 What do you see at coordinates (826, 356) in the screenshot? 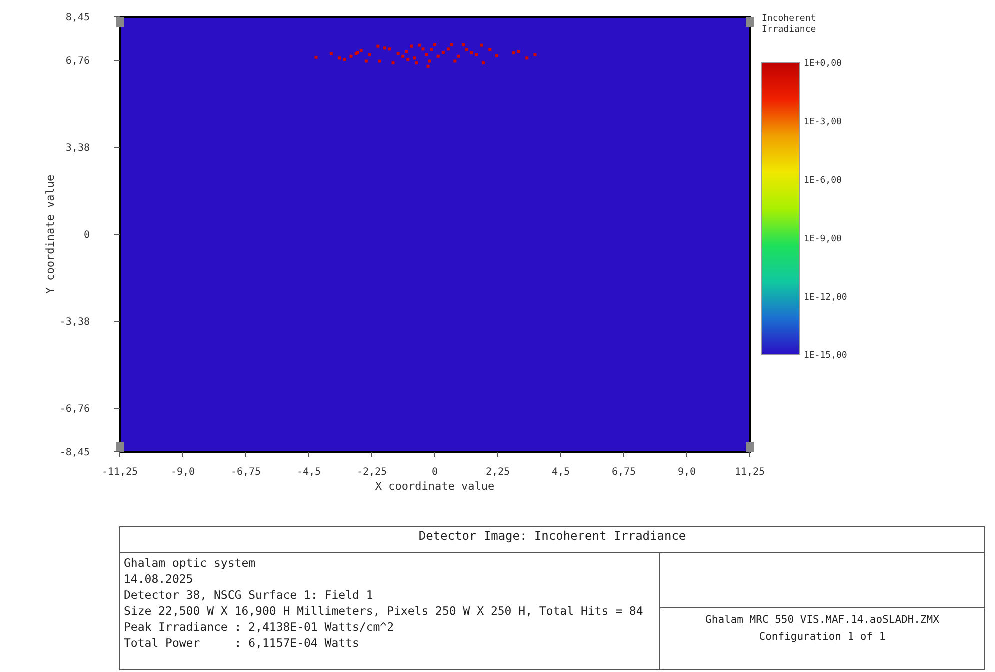
I see `color-bar-label: 1E-15,00` at bounding box center [826, 356].